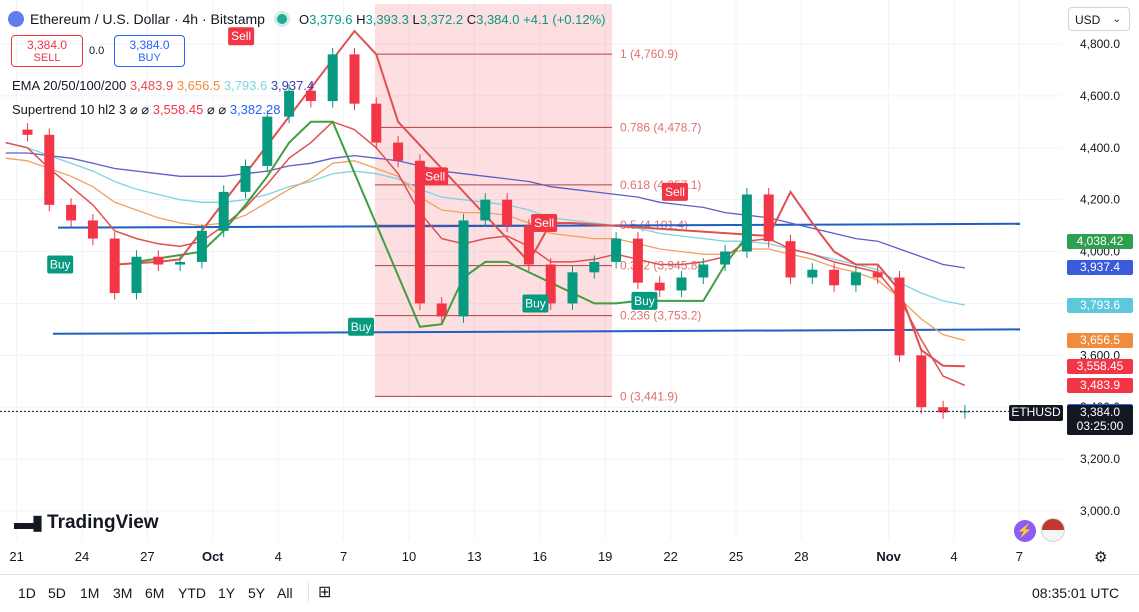 This screenshot has height=612, width=1139. I want to click on axis-price-label: 3,937.4, so click(1100, 268).